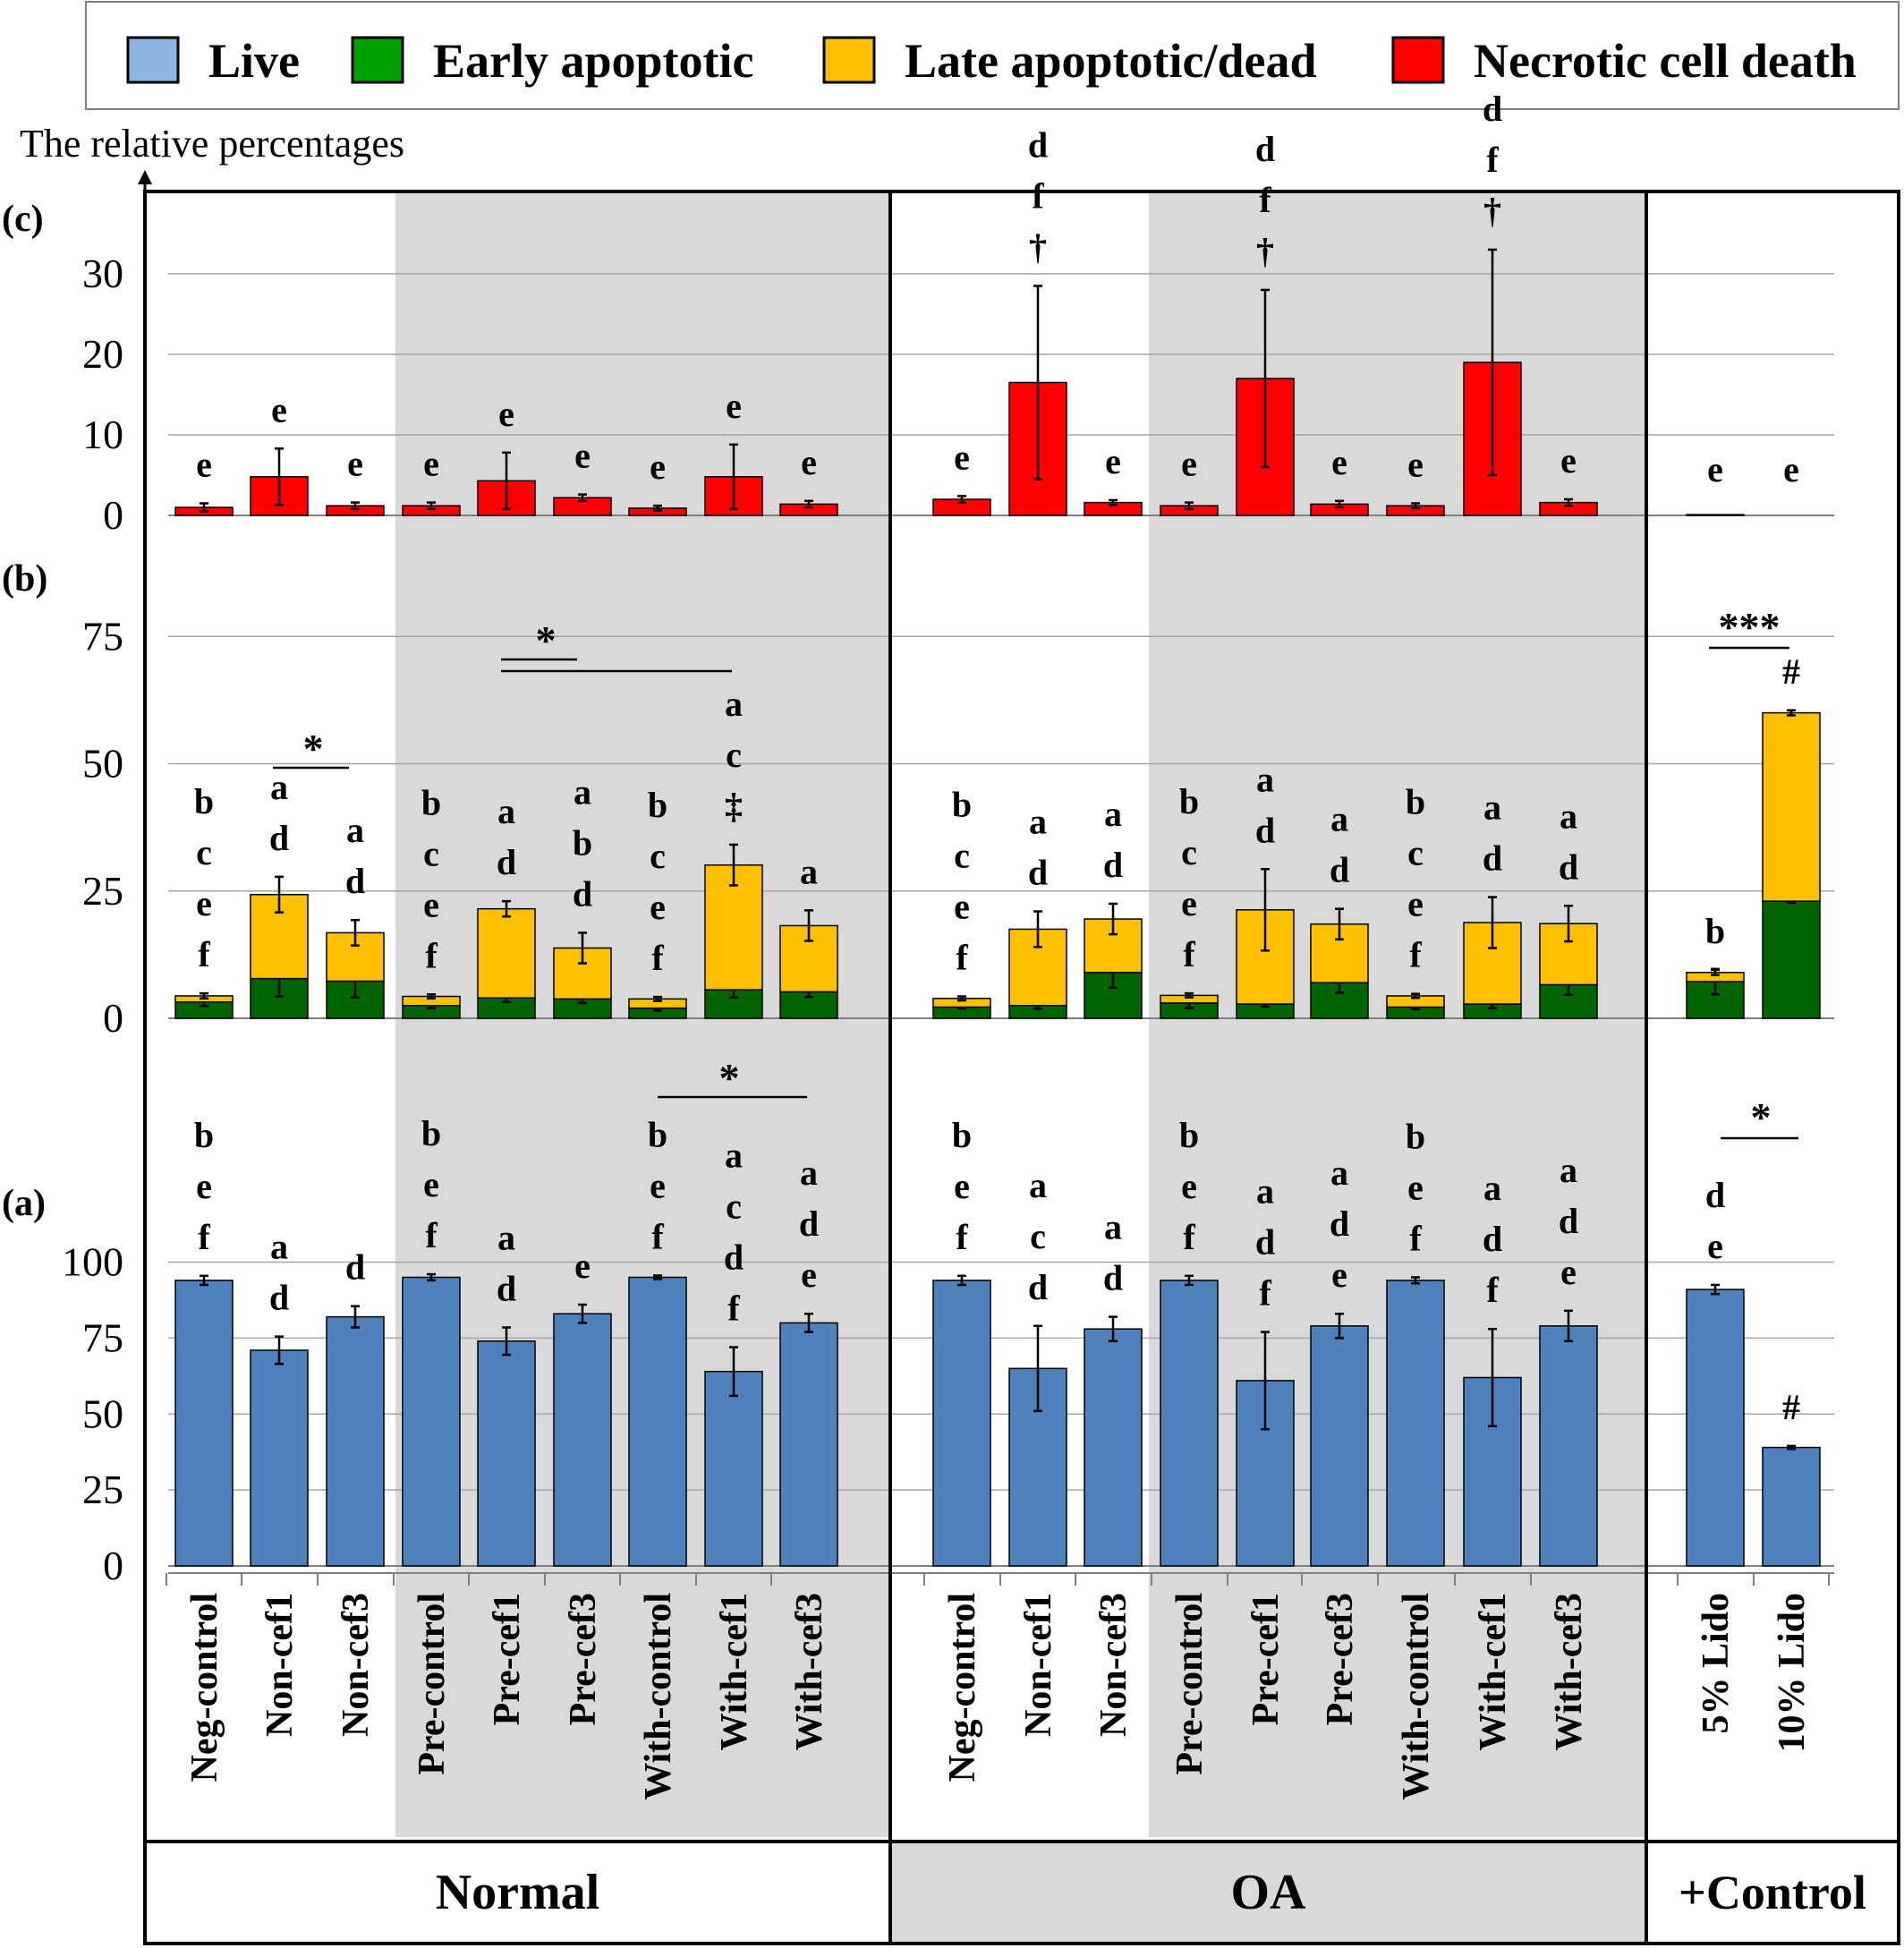  I want to click on x-tick-label: 10% Lido, so click(1792, 1673).